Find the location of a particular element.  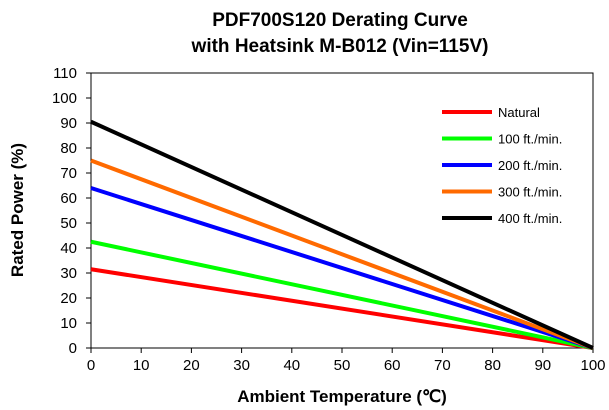

y-tick-label: 20 is located at coordinates (68, 298).